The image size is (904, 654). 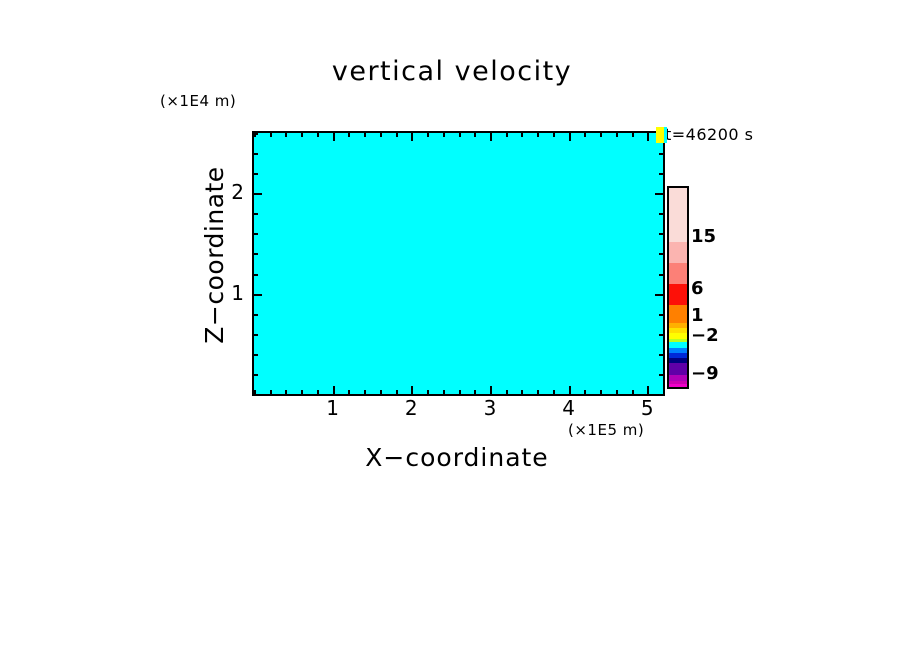 What do you see at coordinates (705, 335) in the screenshot?
I see `colorbar-tick-label: −2` at bounding box center [705, 335].